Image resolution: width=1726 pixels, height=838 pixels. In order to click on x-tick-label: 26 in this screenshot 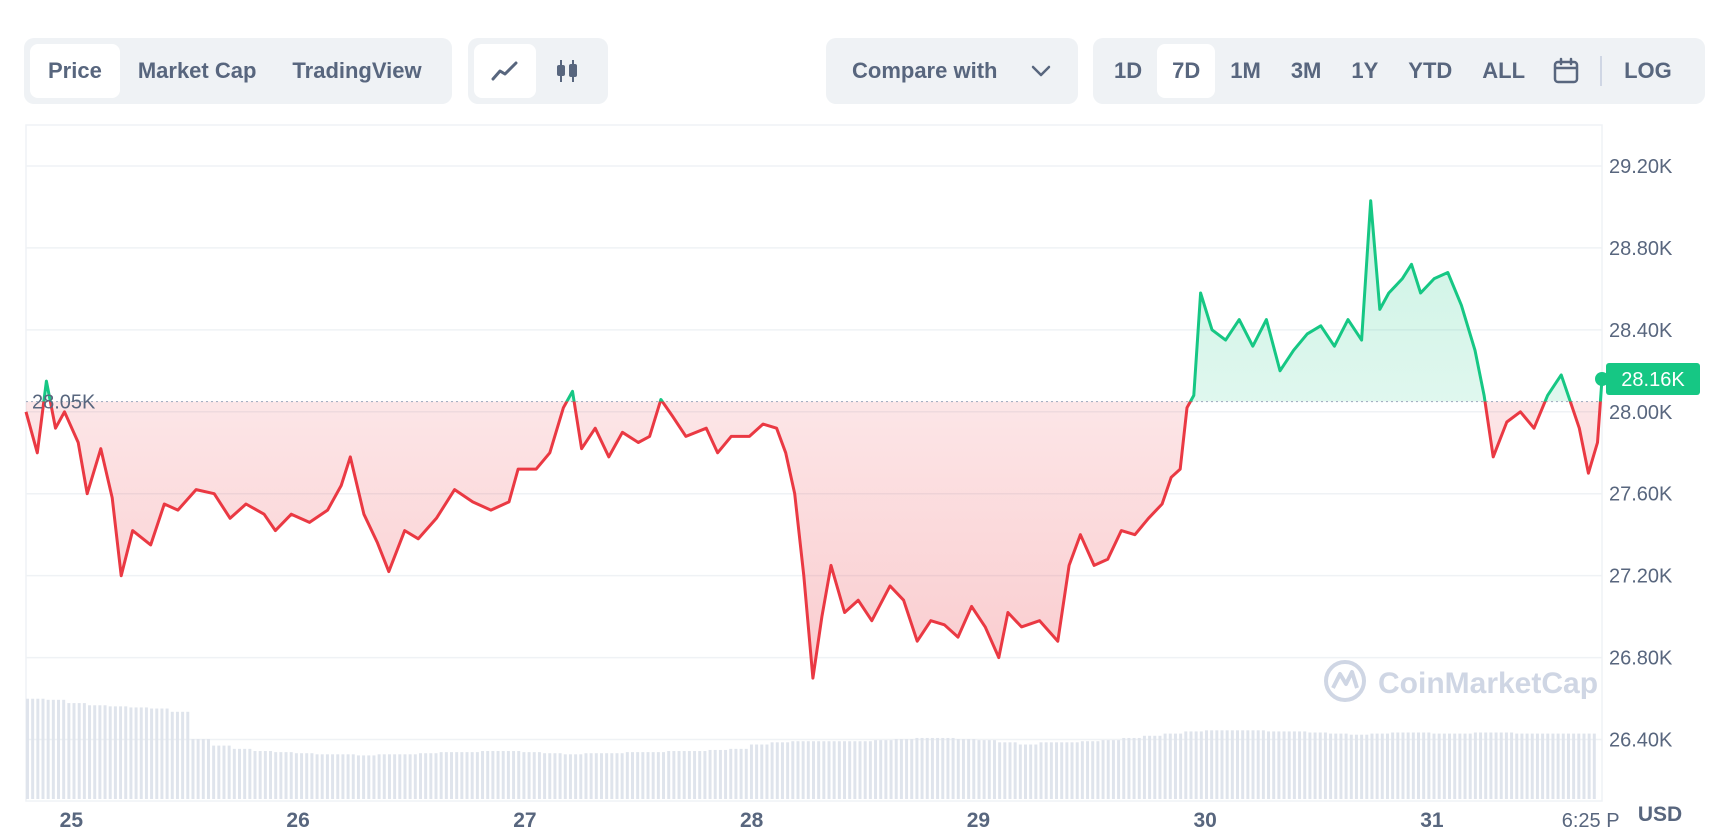, I will do `click(297, 820)`.